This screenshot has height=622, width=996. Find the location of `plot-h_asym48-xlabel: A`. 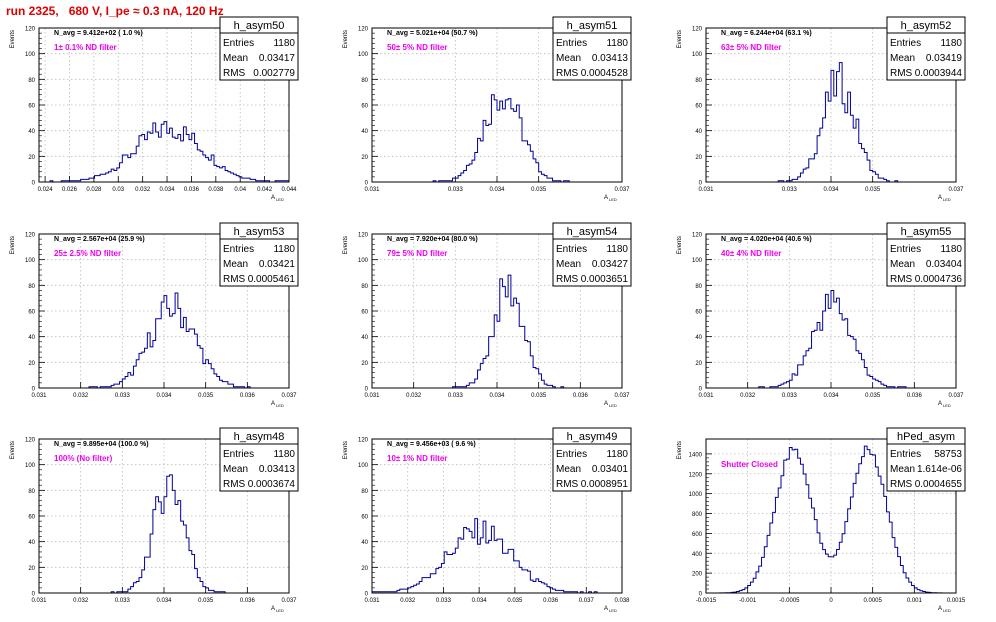

plot-h_asym48-xlabel: A is located at coordinates (273, 609).